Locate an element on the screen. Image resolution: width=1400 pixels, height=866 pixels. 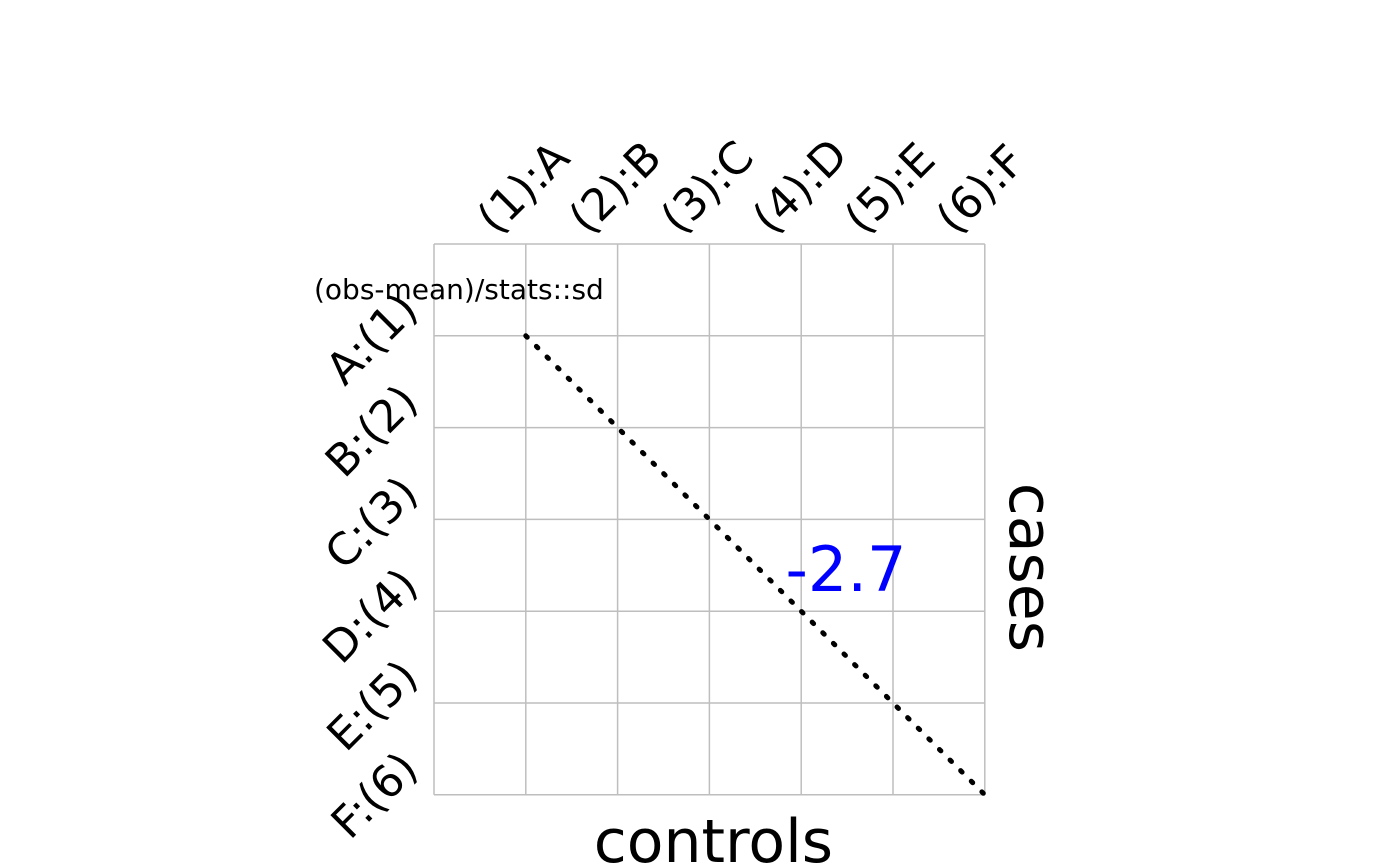
annotation-text: (obs-mean)/stats::sd is located at coordinates (459, 289).